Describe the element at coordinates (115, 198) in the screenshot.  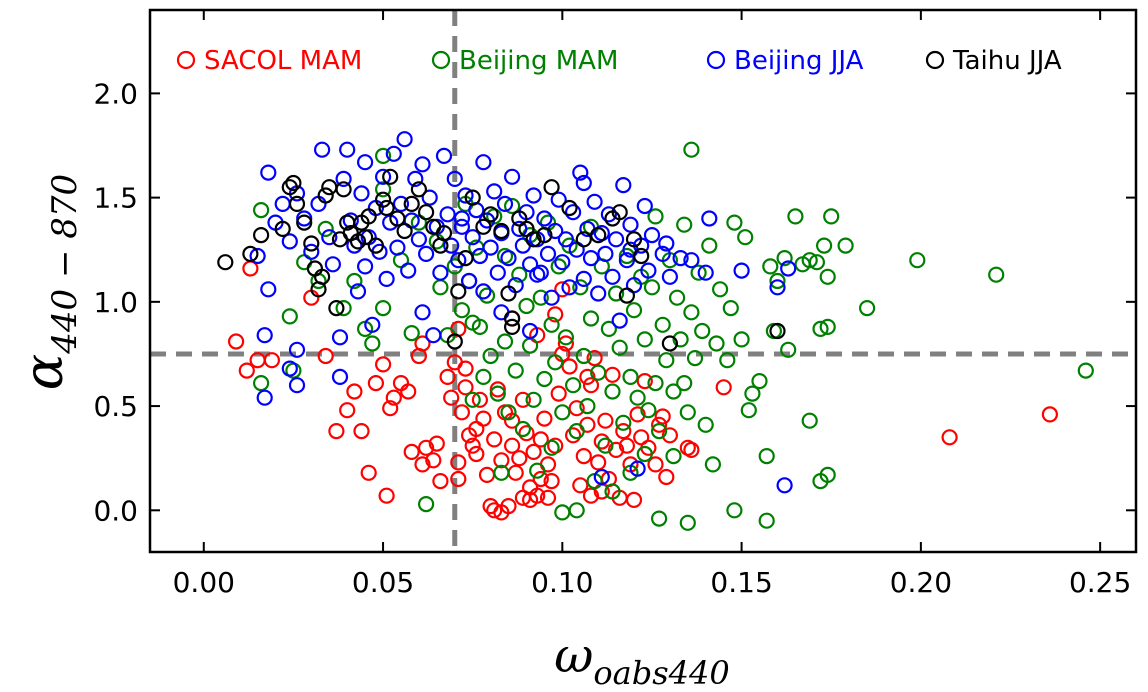
I see `y-tick-label: 1.5` at that location.